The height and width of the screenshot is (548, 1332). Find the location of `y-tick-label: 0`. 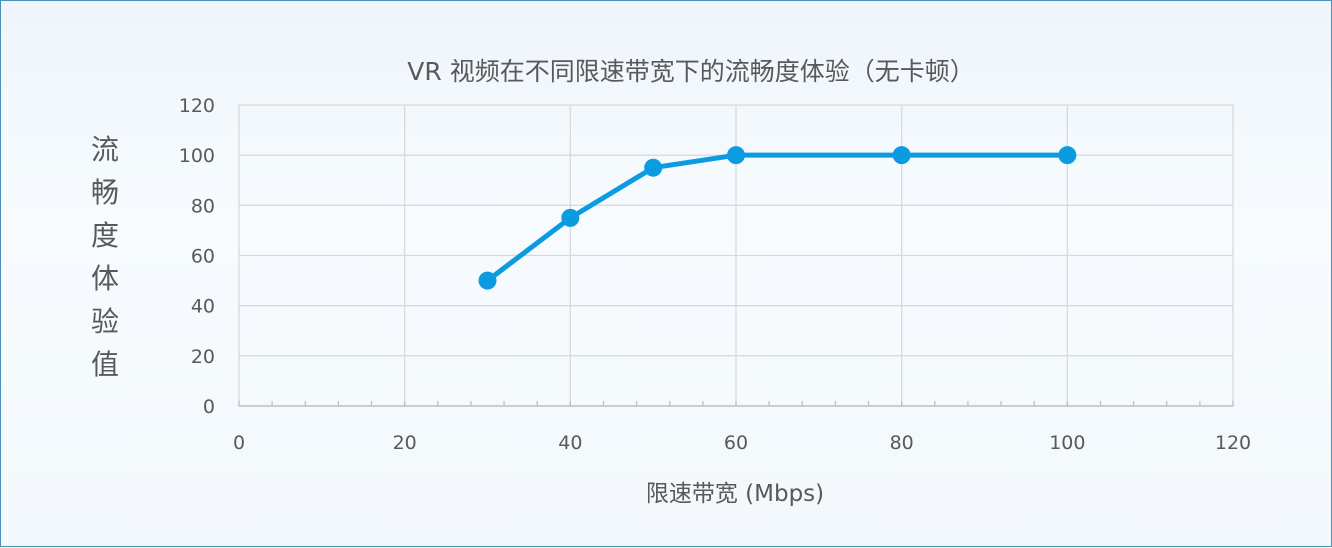

y-tick-label: 0 is located at coordinates (209, 407).